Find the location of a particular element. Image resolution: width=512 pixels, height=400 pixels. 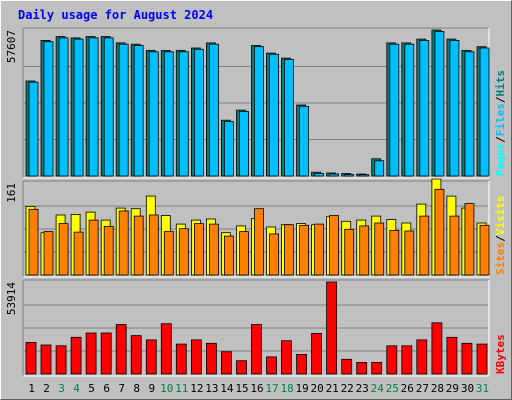

x-tick-label: 23 is located at coordinates (362, 388).